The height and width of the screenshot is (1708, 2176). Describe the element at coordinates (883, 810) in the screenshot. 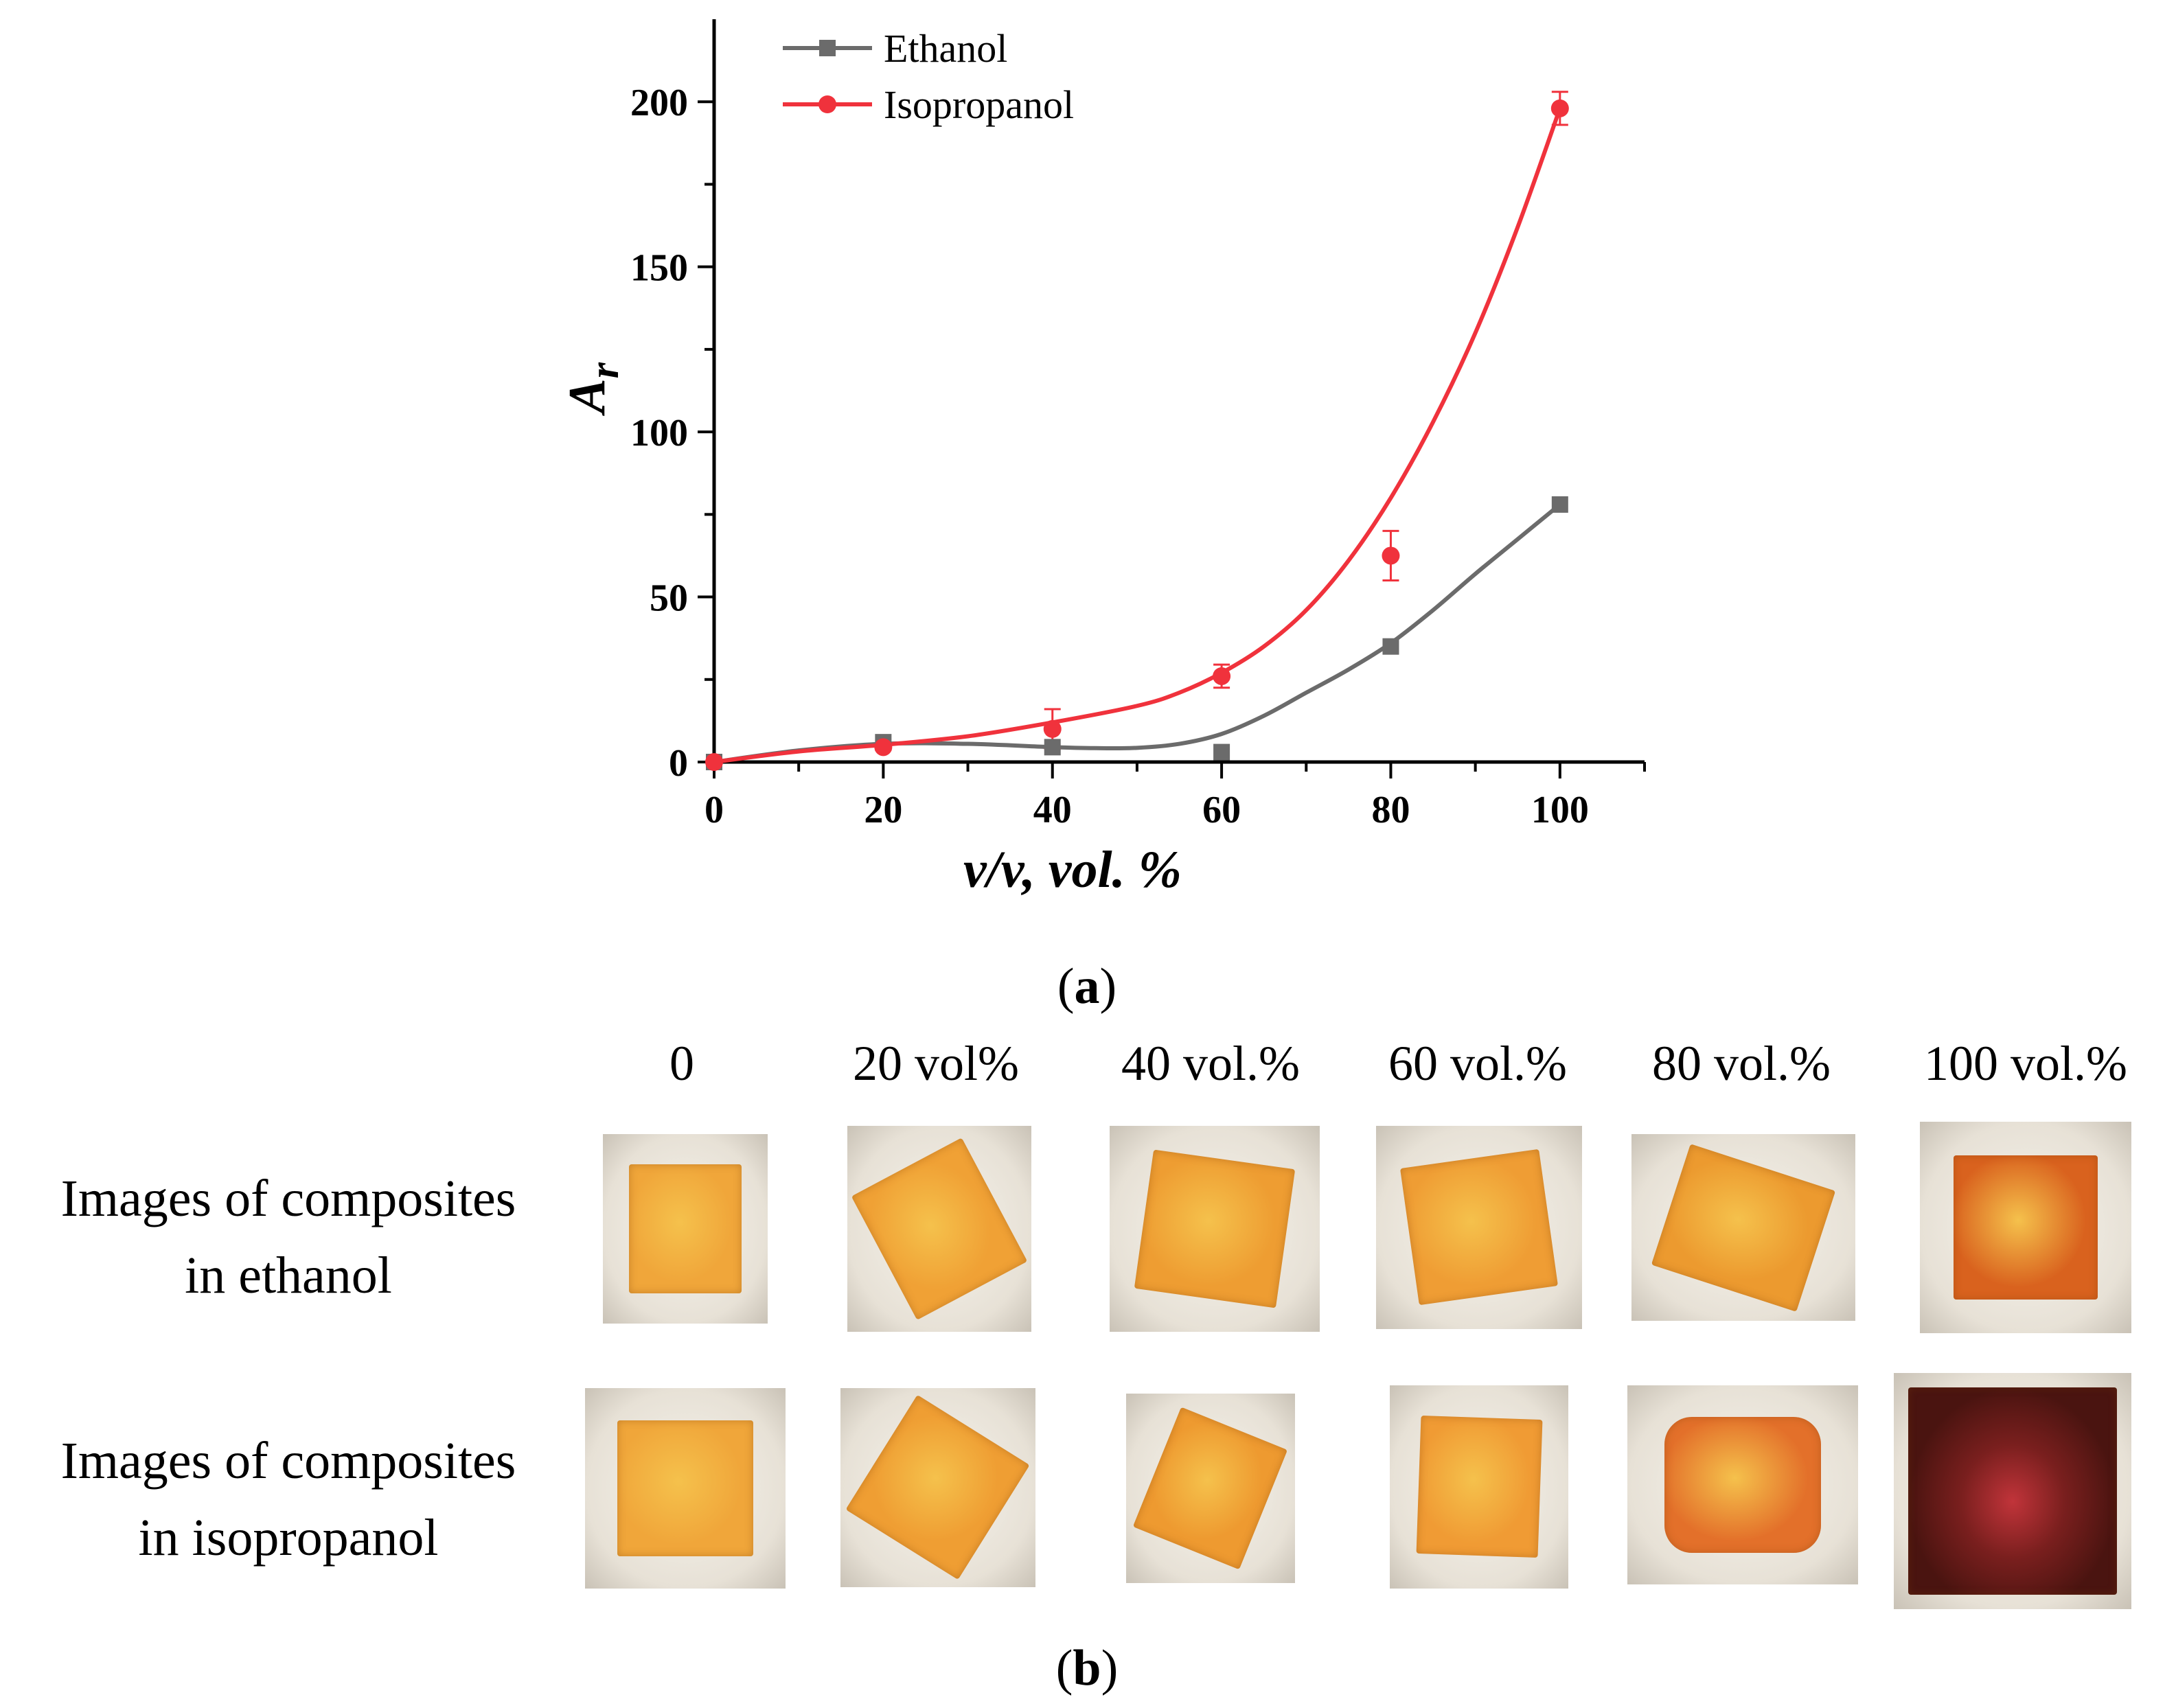

I see `x-tick-label: 20` at that location.